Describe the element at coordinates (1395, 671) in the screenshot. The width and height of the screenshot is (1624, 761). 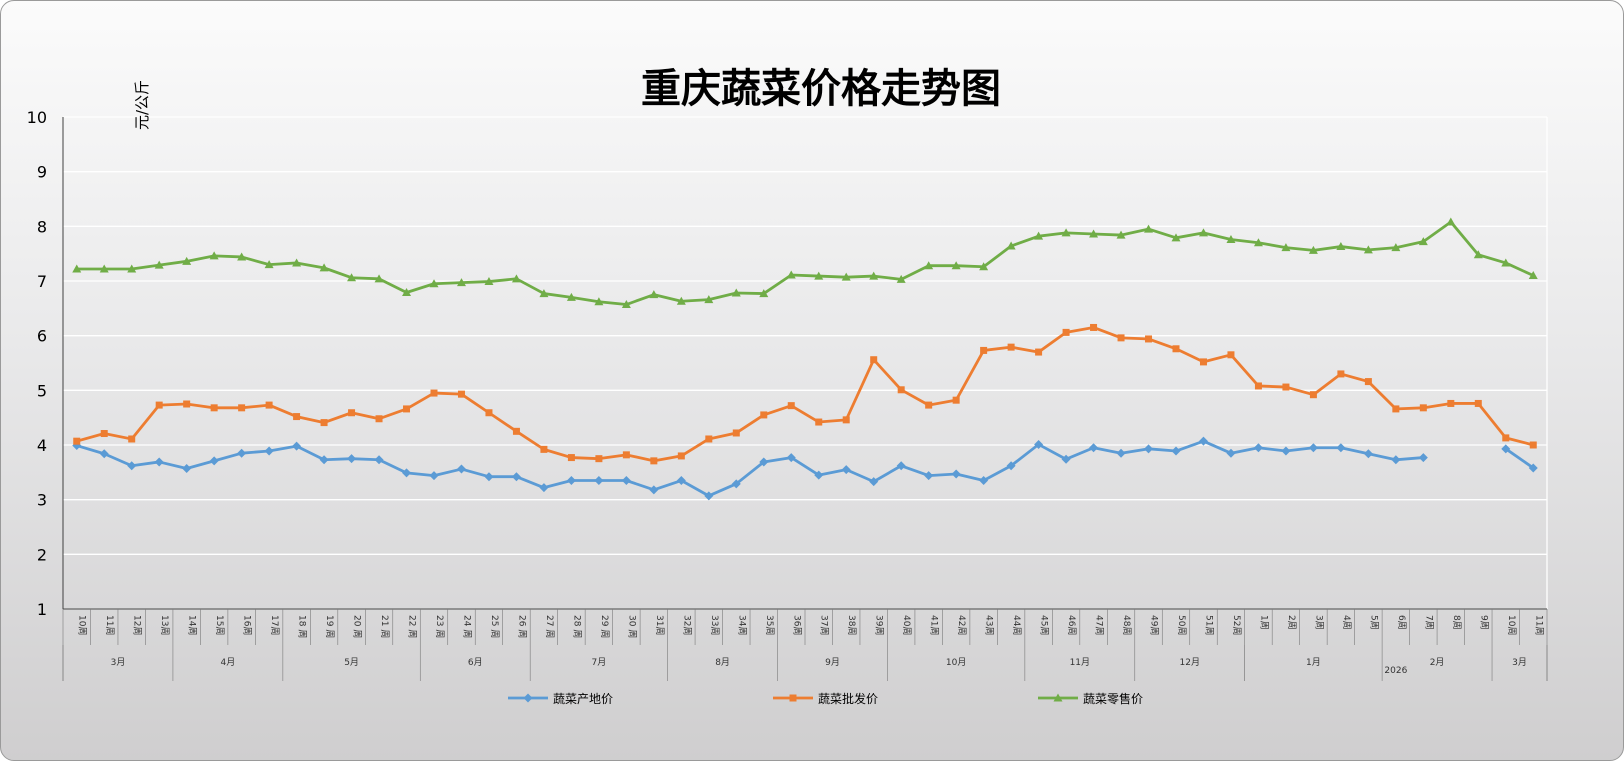
I see `year-label: 2026` at that location.